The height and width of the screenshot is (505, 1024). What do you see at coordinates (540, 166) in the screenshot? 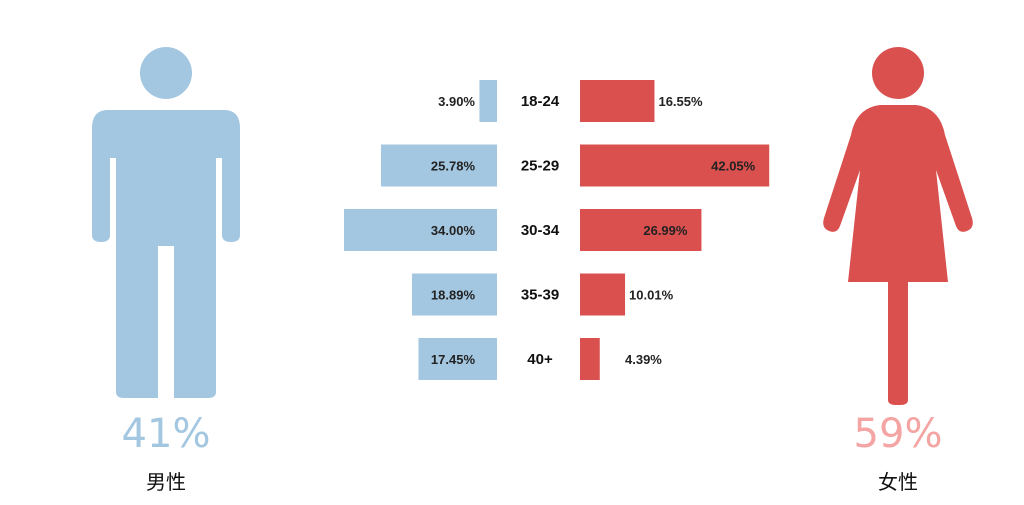
I see `category-label: 25-29` at bounding box center [540, 166].